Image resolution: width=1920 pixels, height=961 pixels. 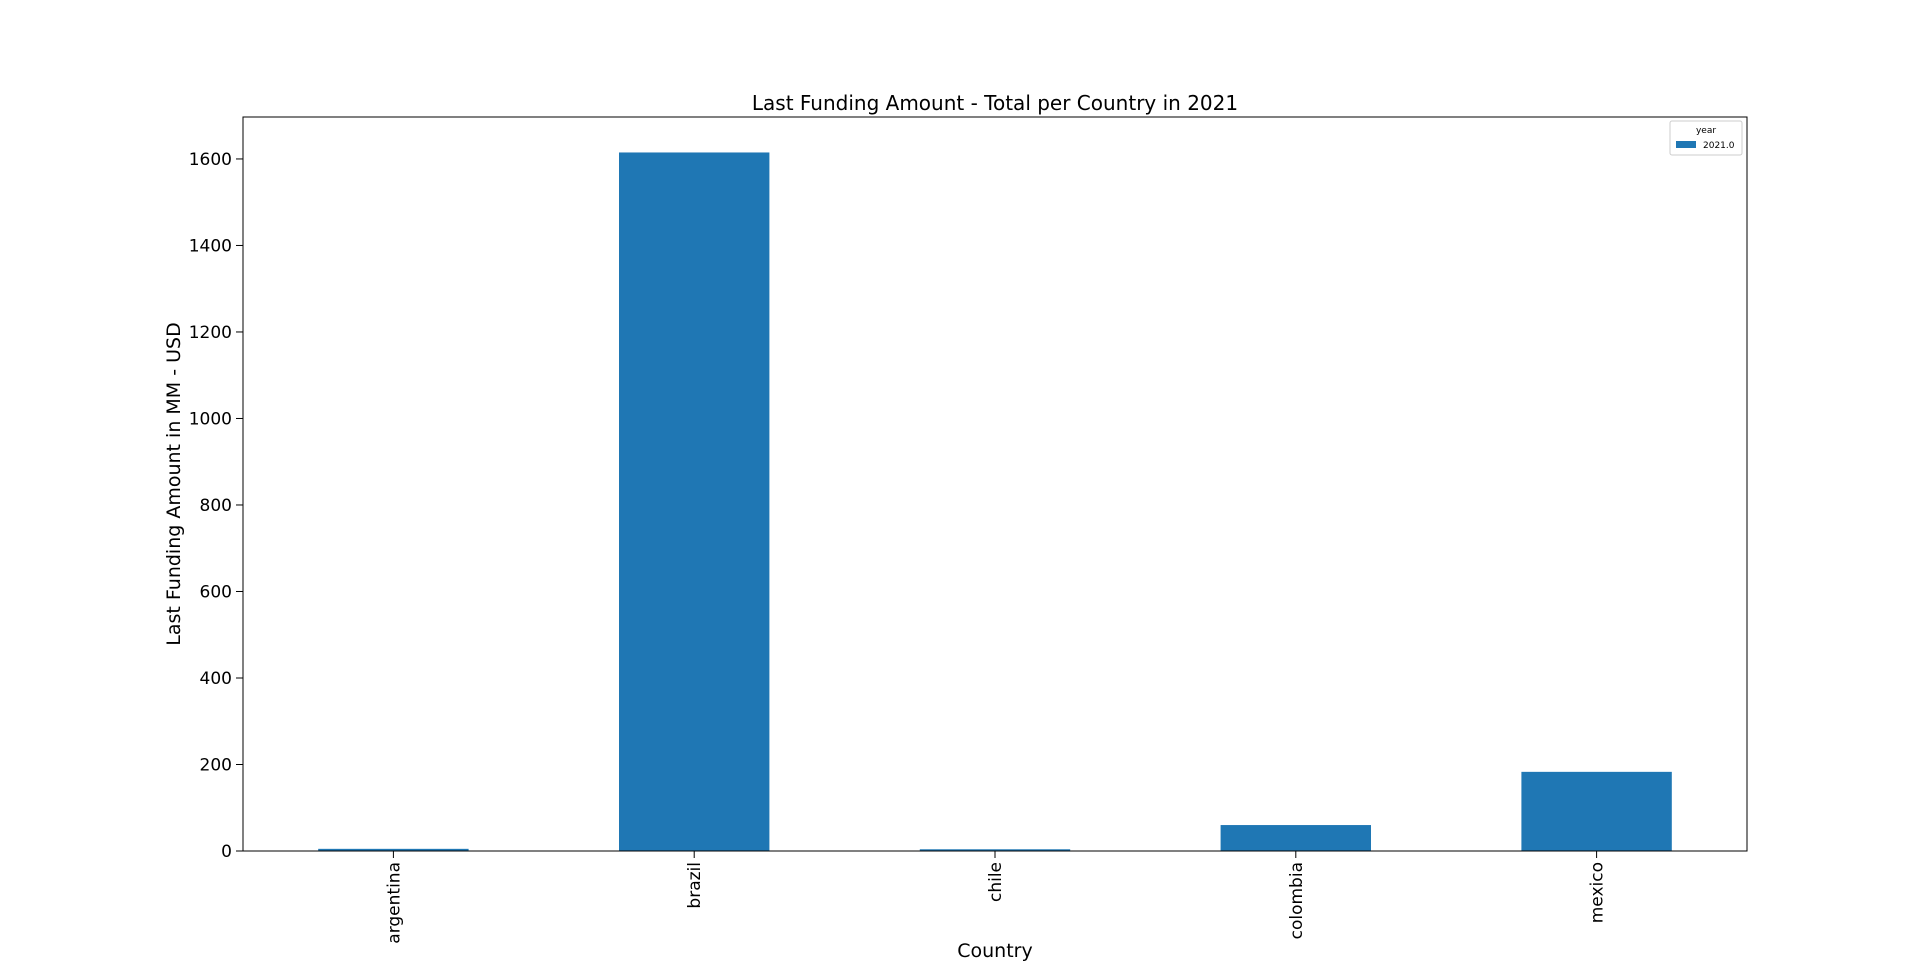 I want to click on bar-chile, so click(x=995, y=850).